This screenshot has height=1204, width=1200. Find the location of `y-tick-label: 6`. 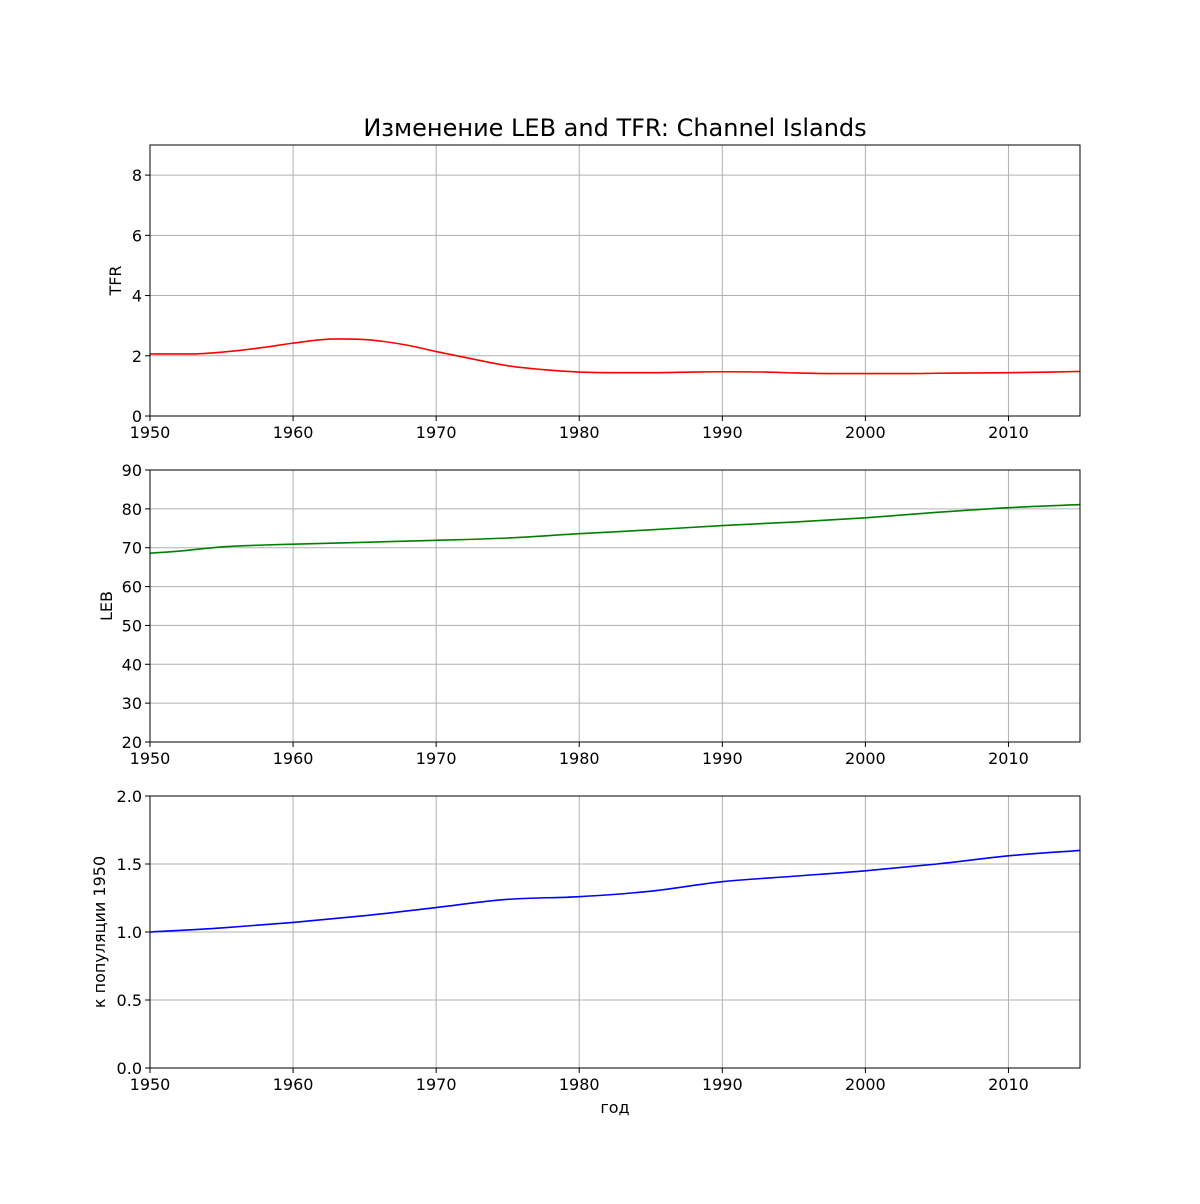

y-tick-label: 6 is located at coordinates (137, 235).